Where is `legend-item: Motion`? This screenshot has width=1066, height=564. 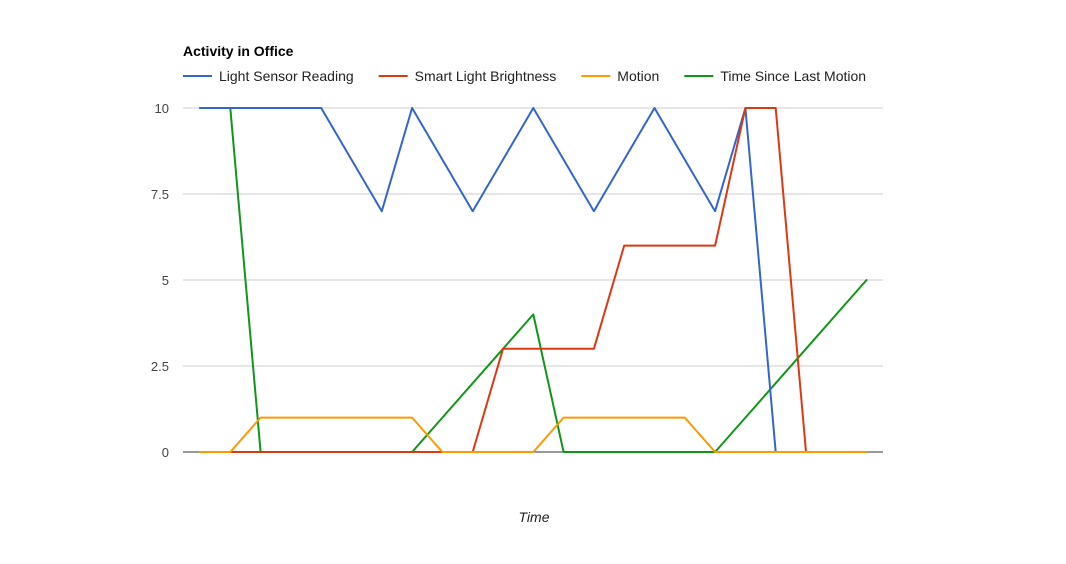 legend-item: Motion is located at coordinates (620, 76).